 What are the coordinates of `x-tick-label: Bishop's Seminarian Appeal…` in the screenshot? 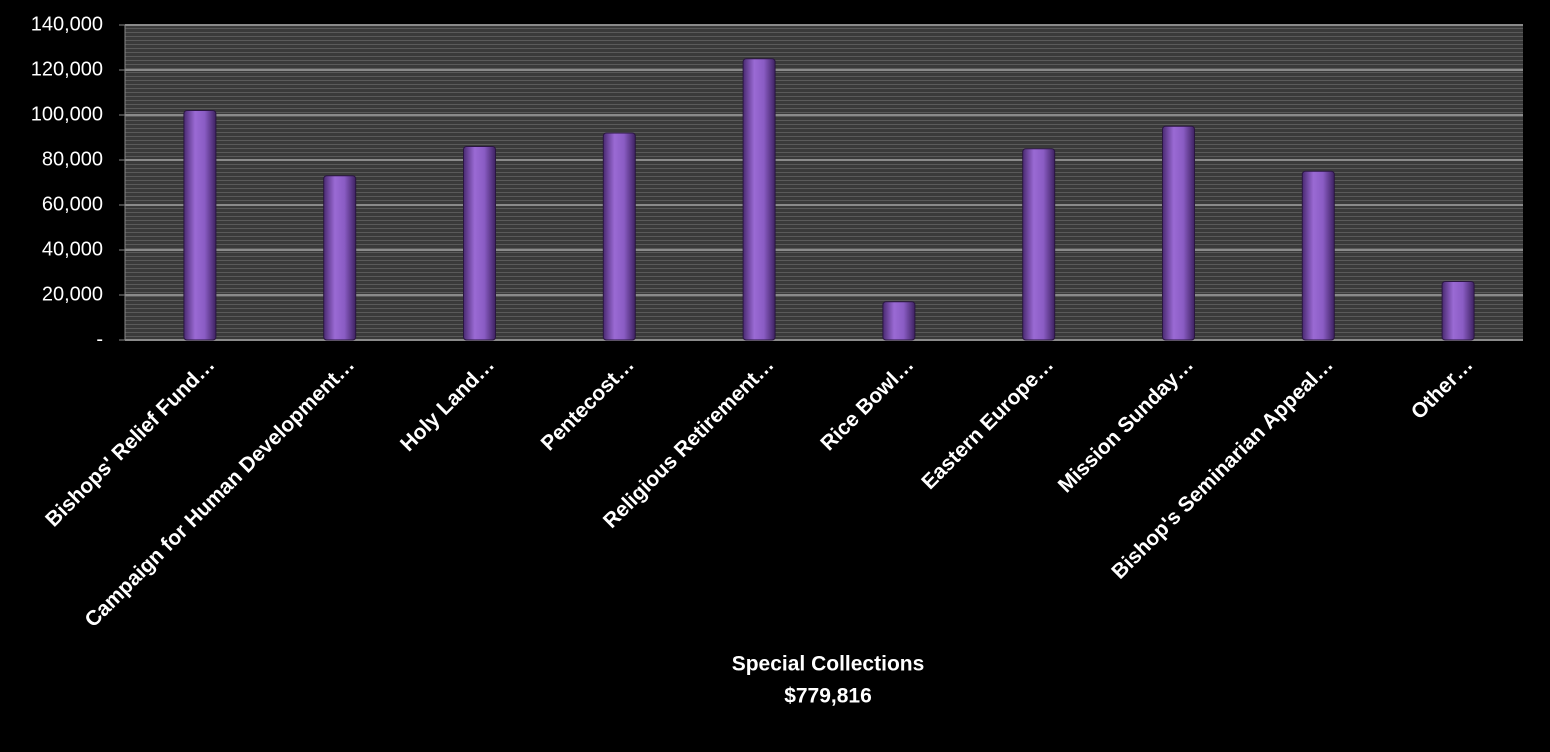 It's located at (1222, 468).